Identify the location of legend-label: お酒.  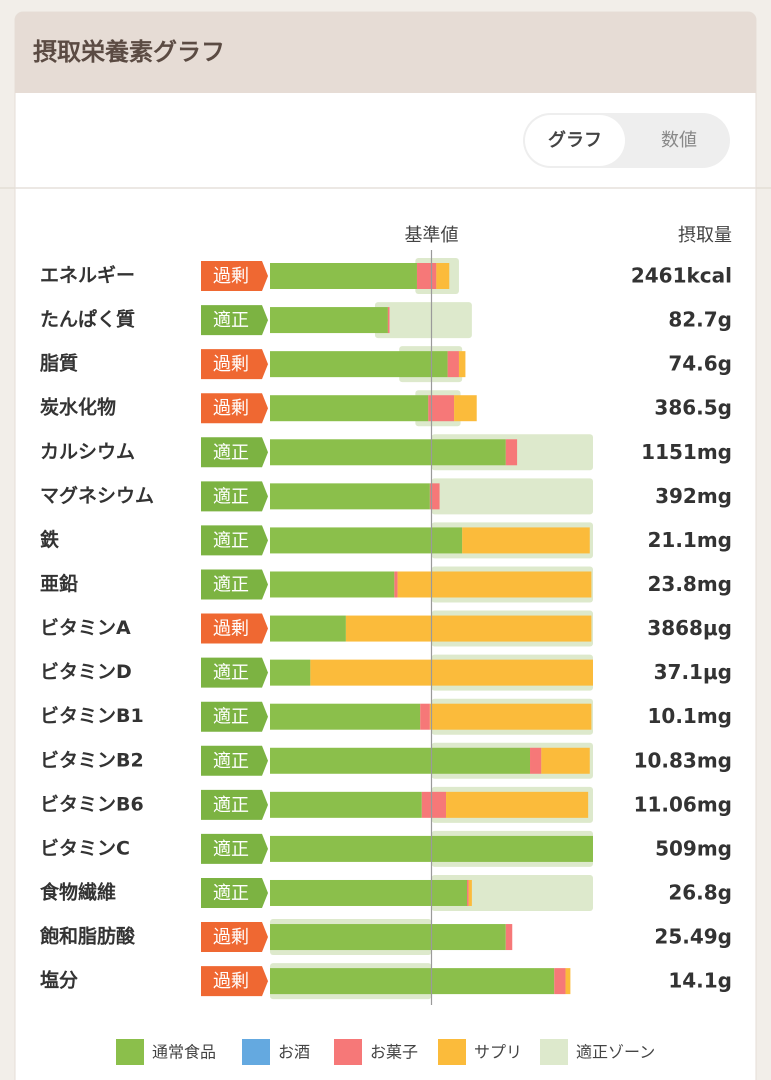
(294, 1052).